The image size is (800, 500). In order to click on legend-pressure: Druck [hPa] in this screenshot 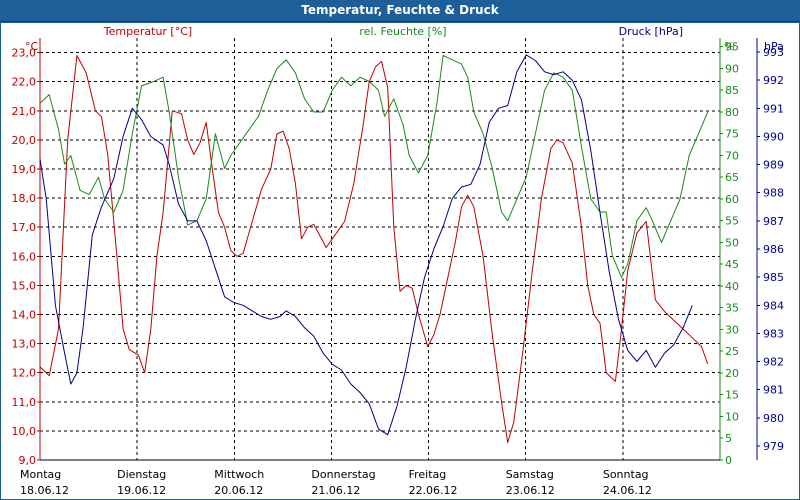, I will do `click(651, 31)`.